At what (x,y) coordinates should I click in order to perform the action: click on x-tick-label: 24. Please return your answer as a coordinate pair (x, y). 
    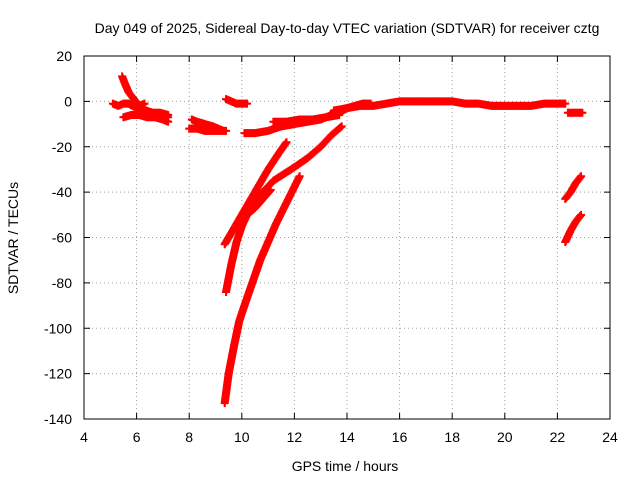
    Looking at the image, I should click on (610, 437).